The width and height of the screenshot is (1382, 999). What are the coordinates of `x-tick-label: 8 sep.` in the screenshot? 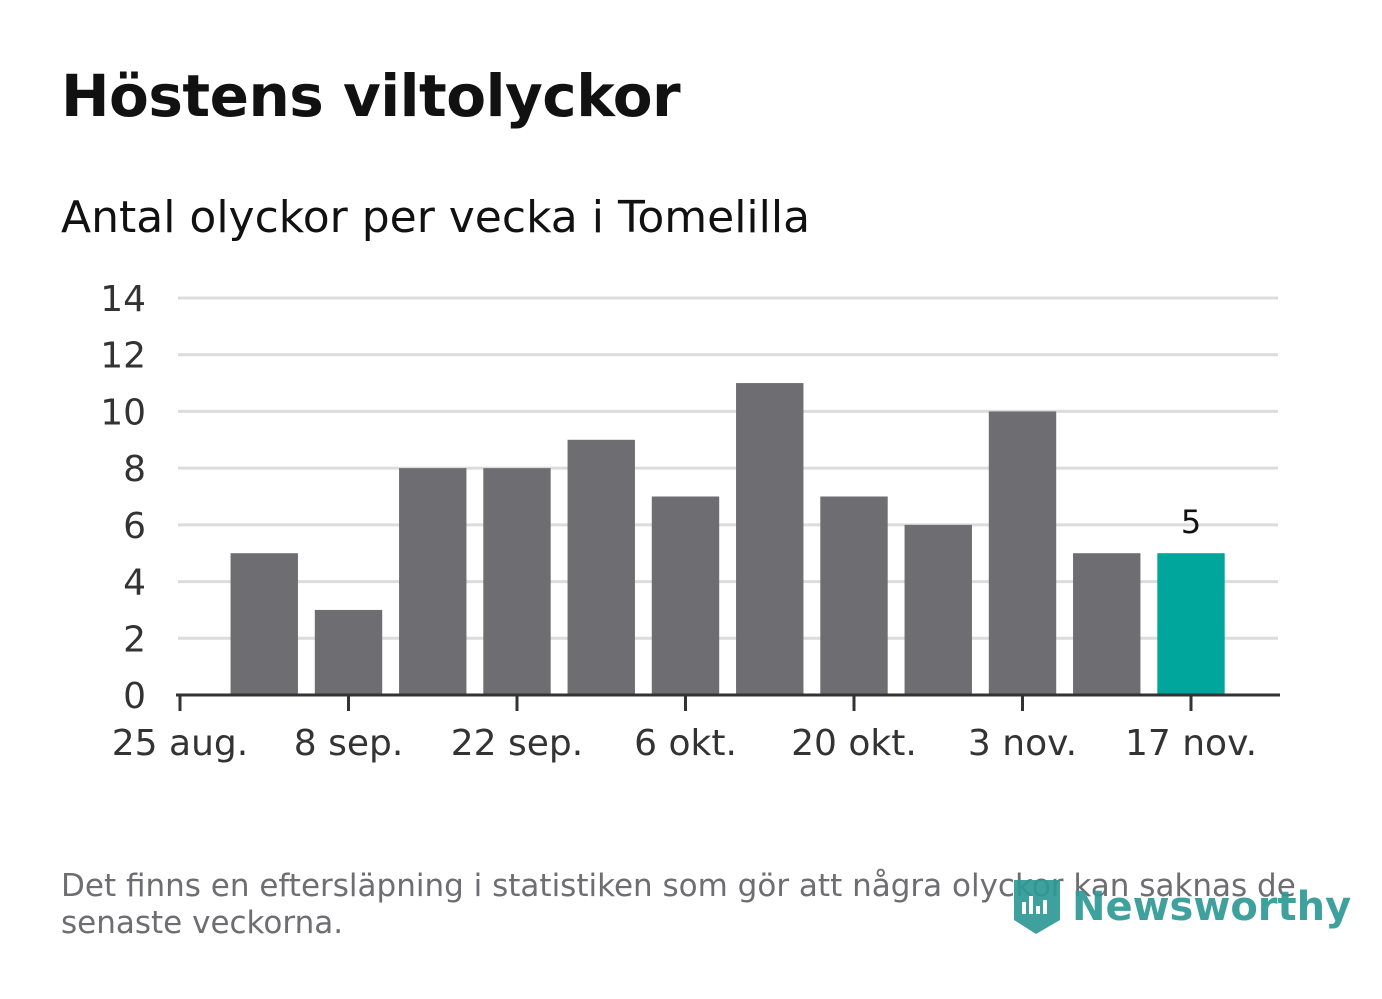 It's located at (349, 743).